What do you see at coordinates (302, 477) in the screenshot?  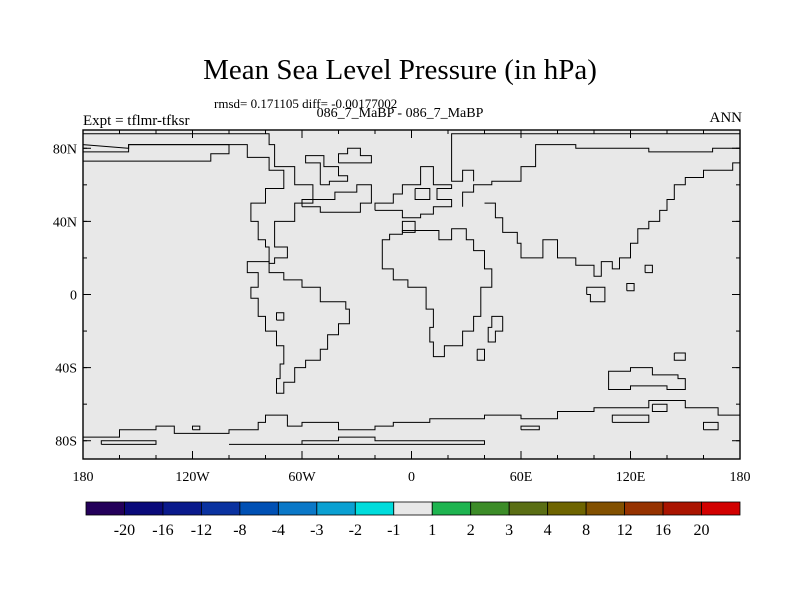 I see `x-tick-label: 60W` at bounding box center [302, 477].